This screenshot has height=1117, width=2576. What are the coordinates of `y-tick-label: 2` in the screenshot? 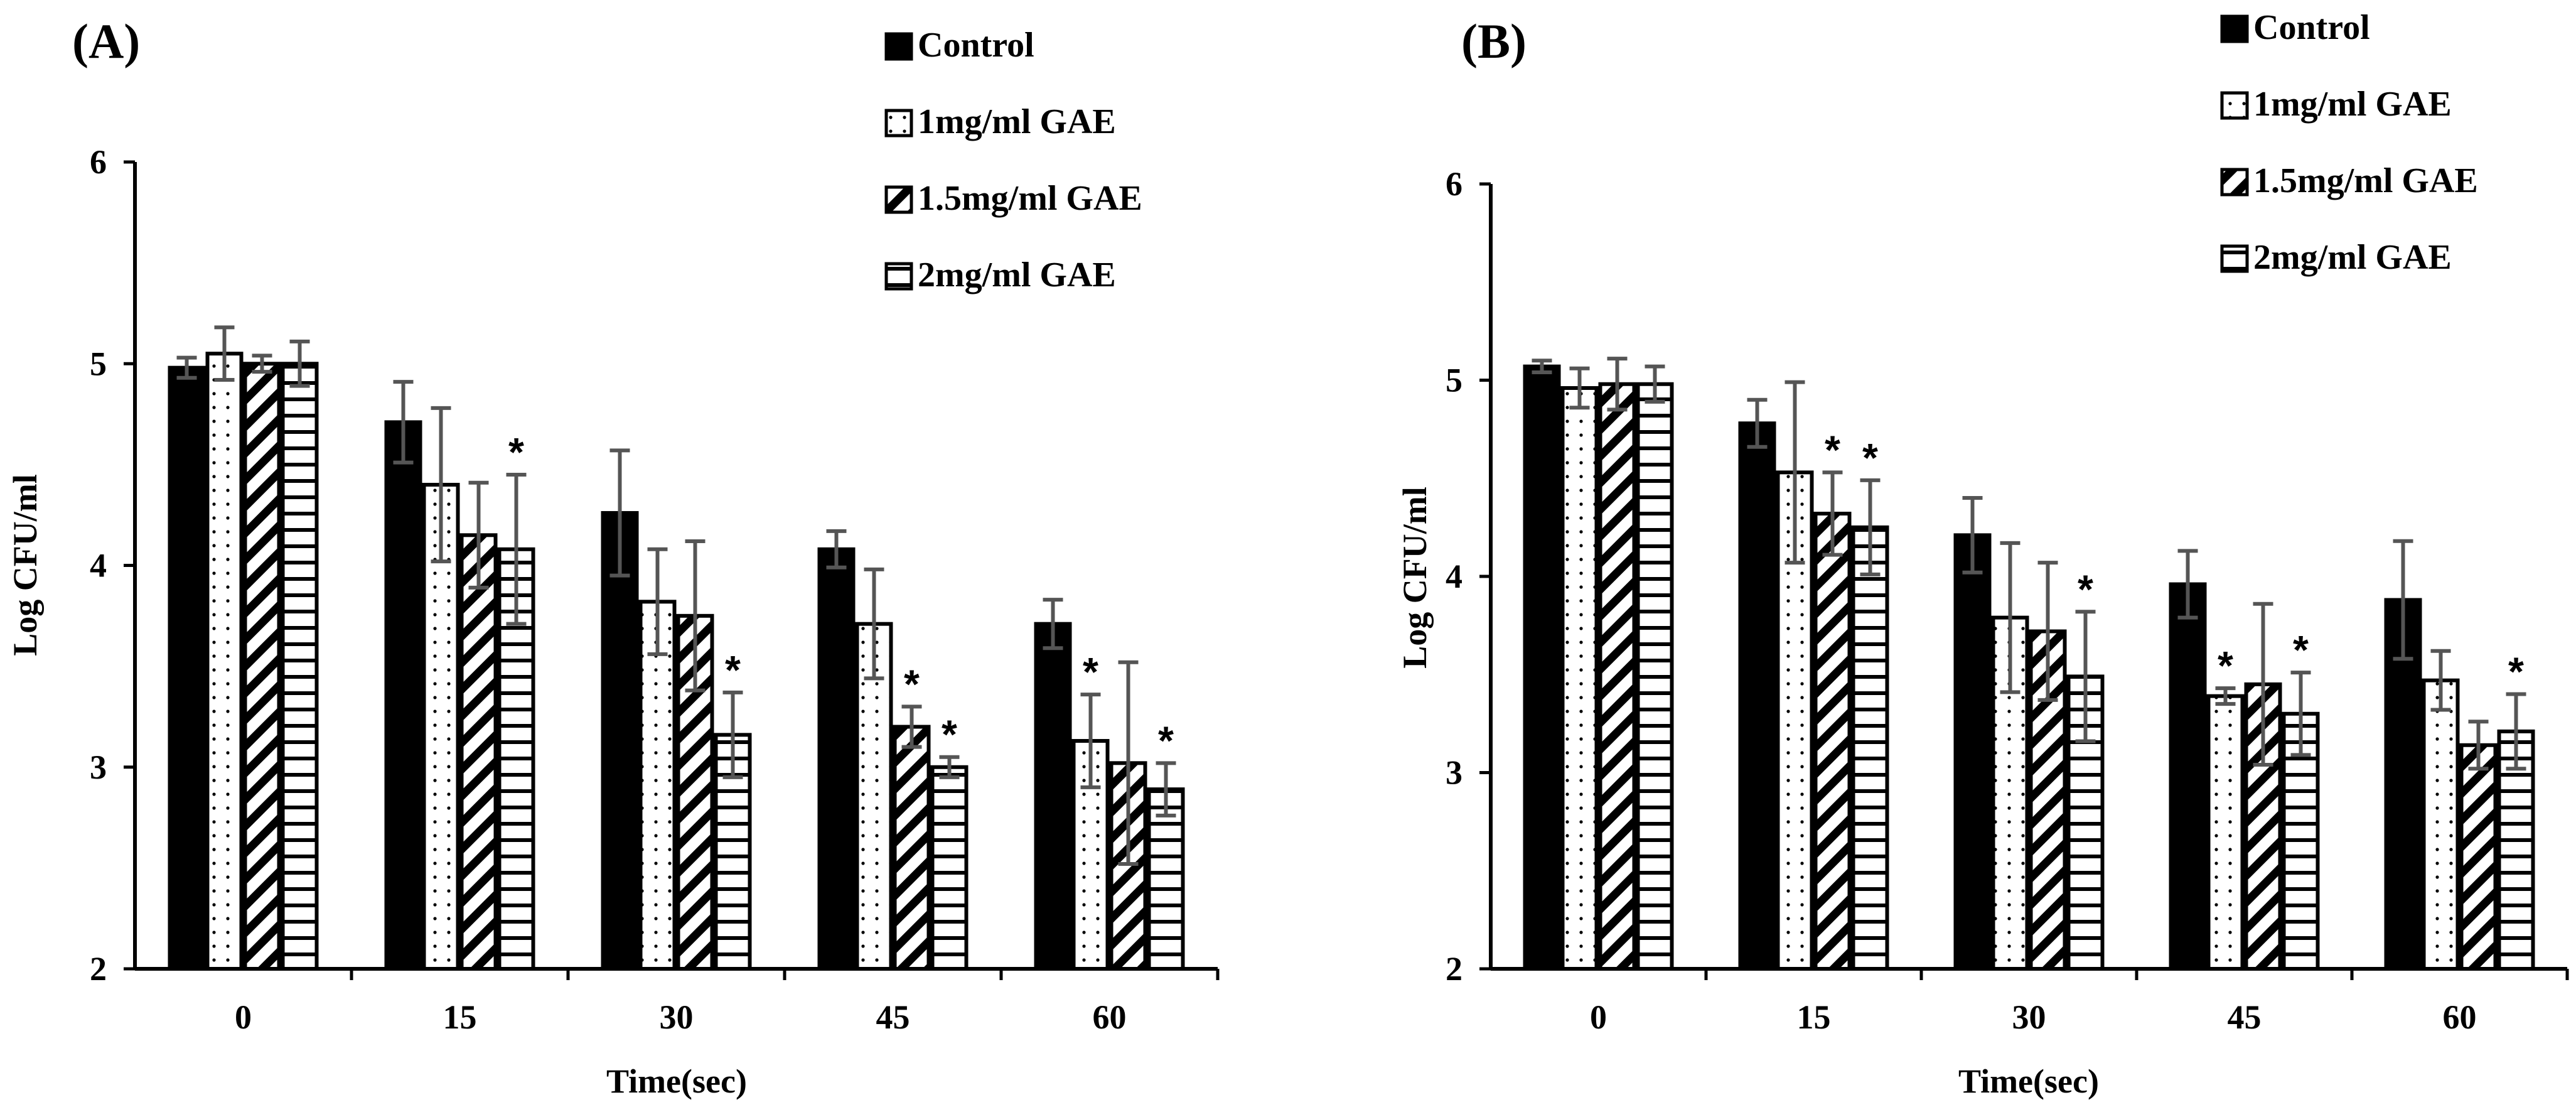 It's located at (98, 969).